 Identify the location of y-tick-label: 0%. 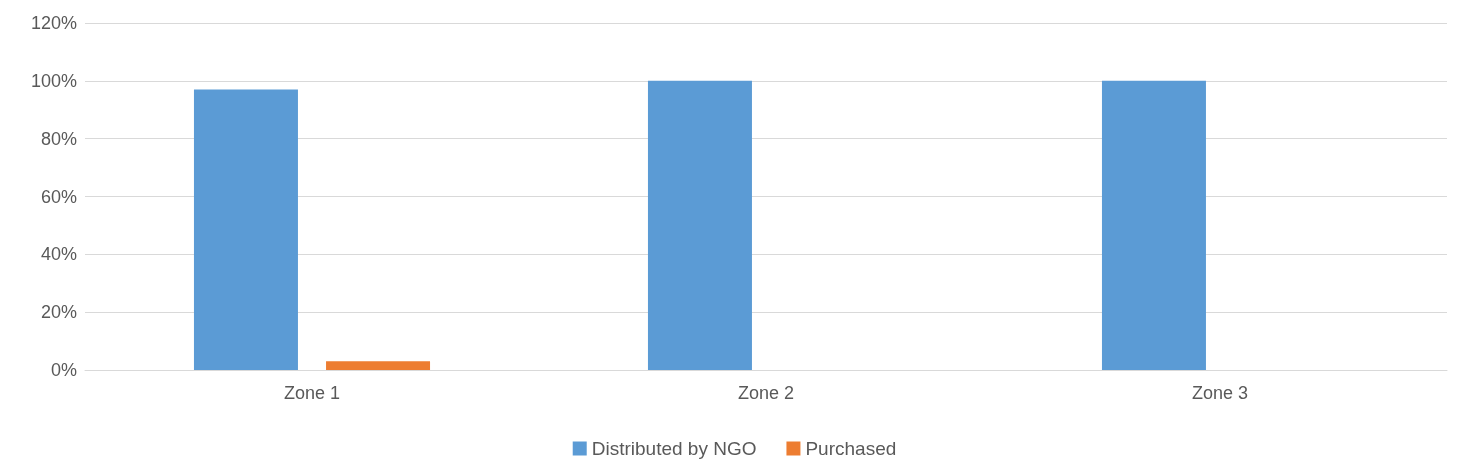
(63, 370).